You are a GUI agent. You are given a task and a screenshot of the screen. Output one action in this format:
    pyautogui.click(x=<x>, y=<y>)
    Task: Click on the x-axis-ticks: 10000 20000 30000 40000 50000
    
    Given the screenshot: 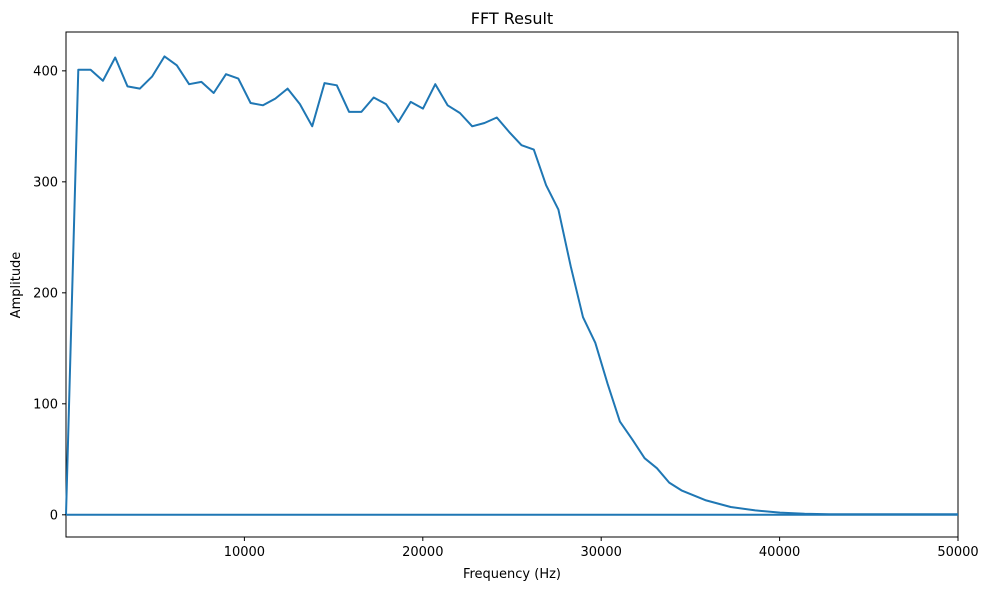 What is the action you would take?
    pyautogui.click(x=601, y=548)
    